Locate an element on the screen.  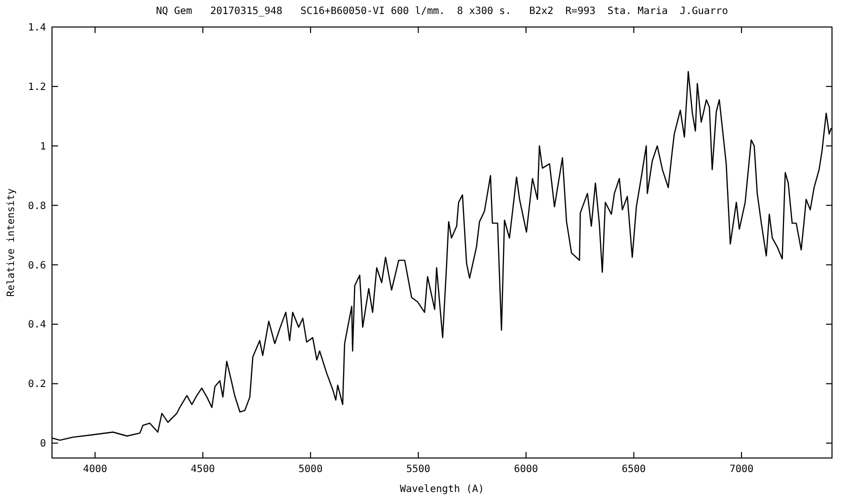
y-tick-label: 0.4 is located at coordinates (37, 325).